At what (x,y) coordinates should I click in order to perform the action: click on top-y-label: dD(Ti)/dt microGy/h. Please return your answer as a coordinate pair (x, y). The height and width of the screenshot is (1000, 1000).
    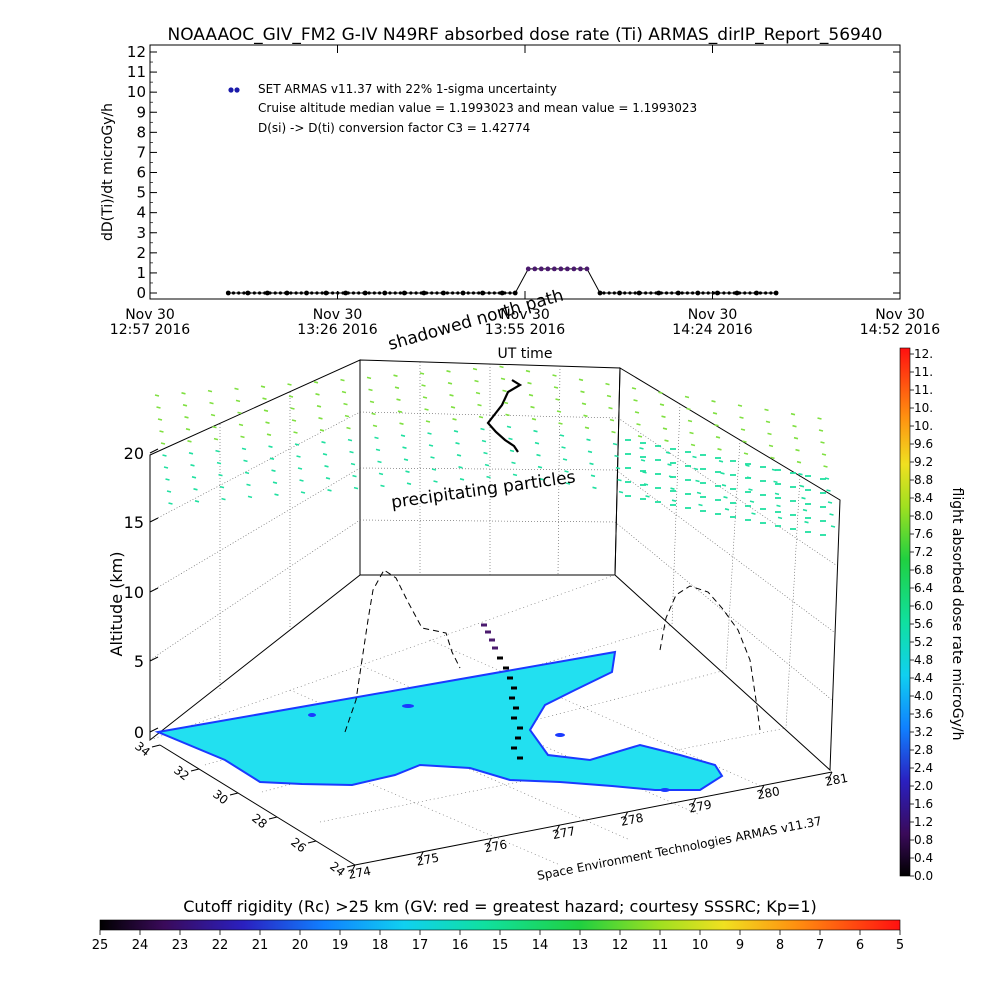
    Looking at the image, I should click on (108, 172).